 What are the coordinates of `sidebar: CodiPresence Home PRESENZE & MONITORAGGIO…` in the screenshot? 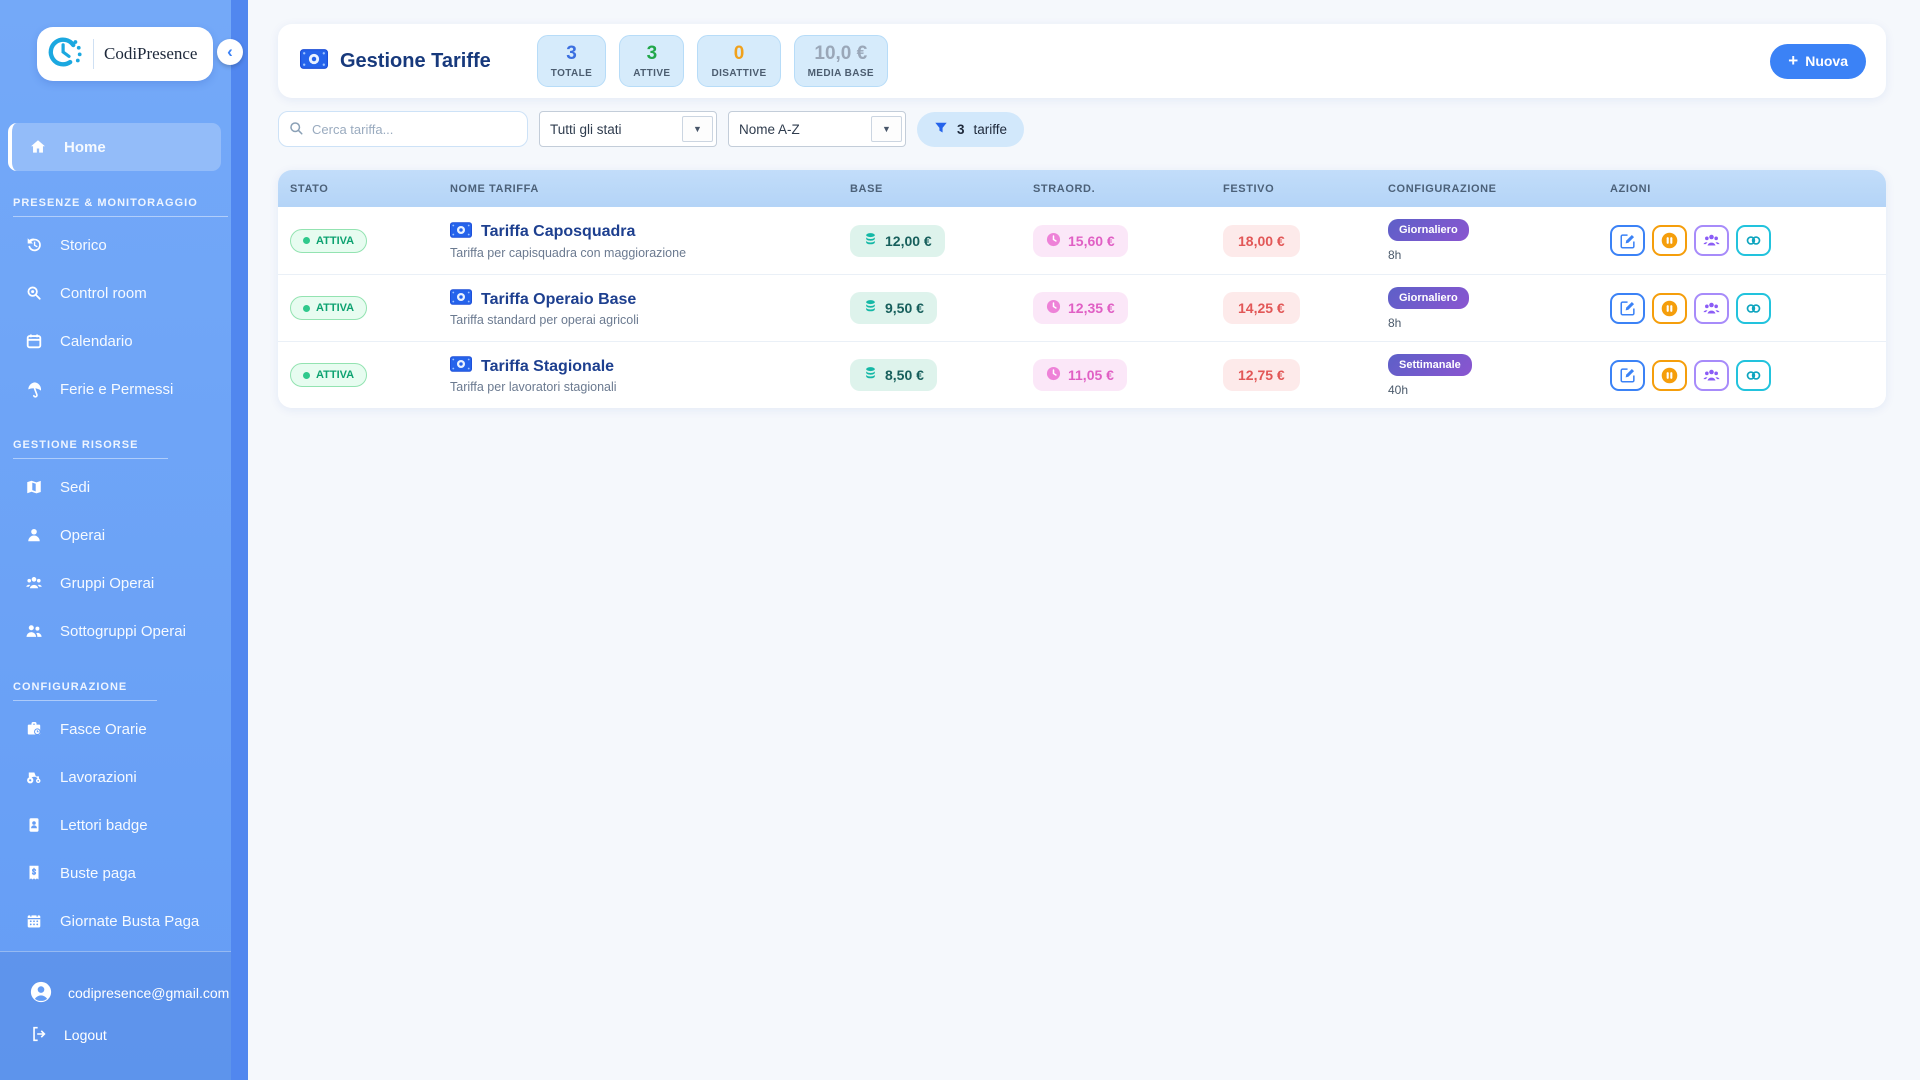 It's located at (124, 540).